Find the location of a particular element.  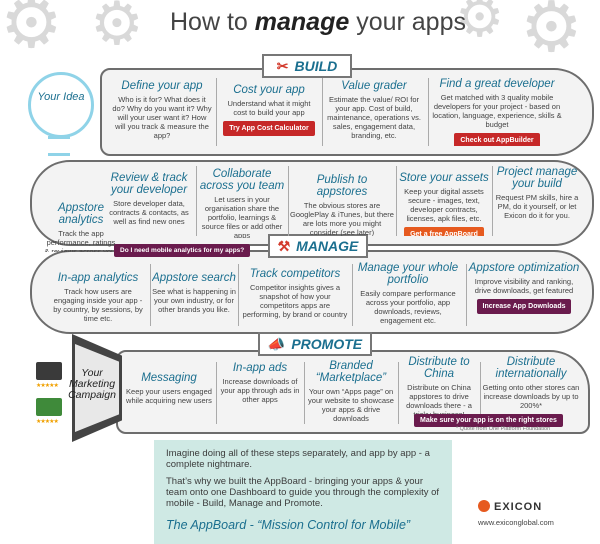

marketing-campaign-label: Your Marketing Campaign is located at coordinates (92, 384).